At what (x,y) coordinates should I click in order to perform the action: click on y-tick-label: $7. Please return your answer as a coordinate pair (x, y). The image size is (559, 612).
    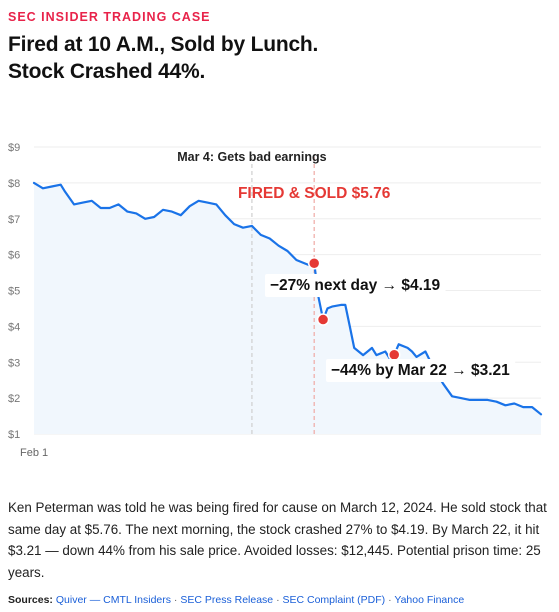
    Looking at the image, I should click on (14, 220).